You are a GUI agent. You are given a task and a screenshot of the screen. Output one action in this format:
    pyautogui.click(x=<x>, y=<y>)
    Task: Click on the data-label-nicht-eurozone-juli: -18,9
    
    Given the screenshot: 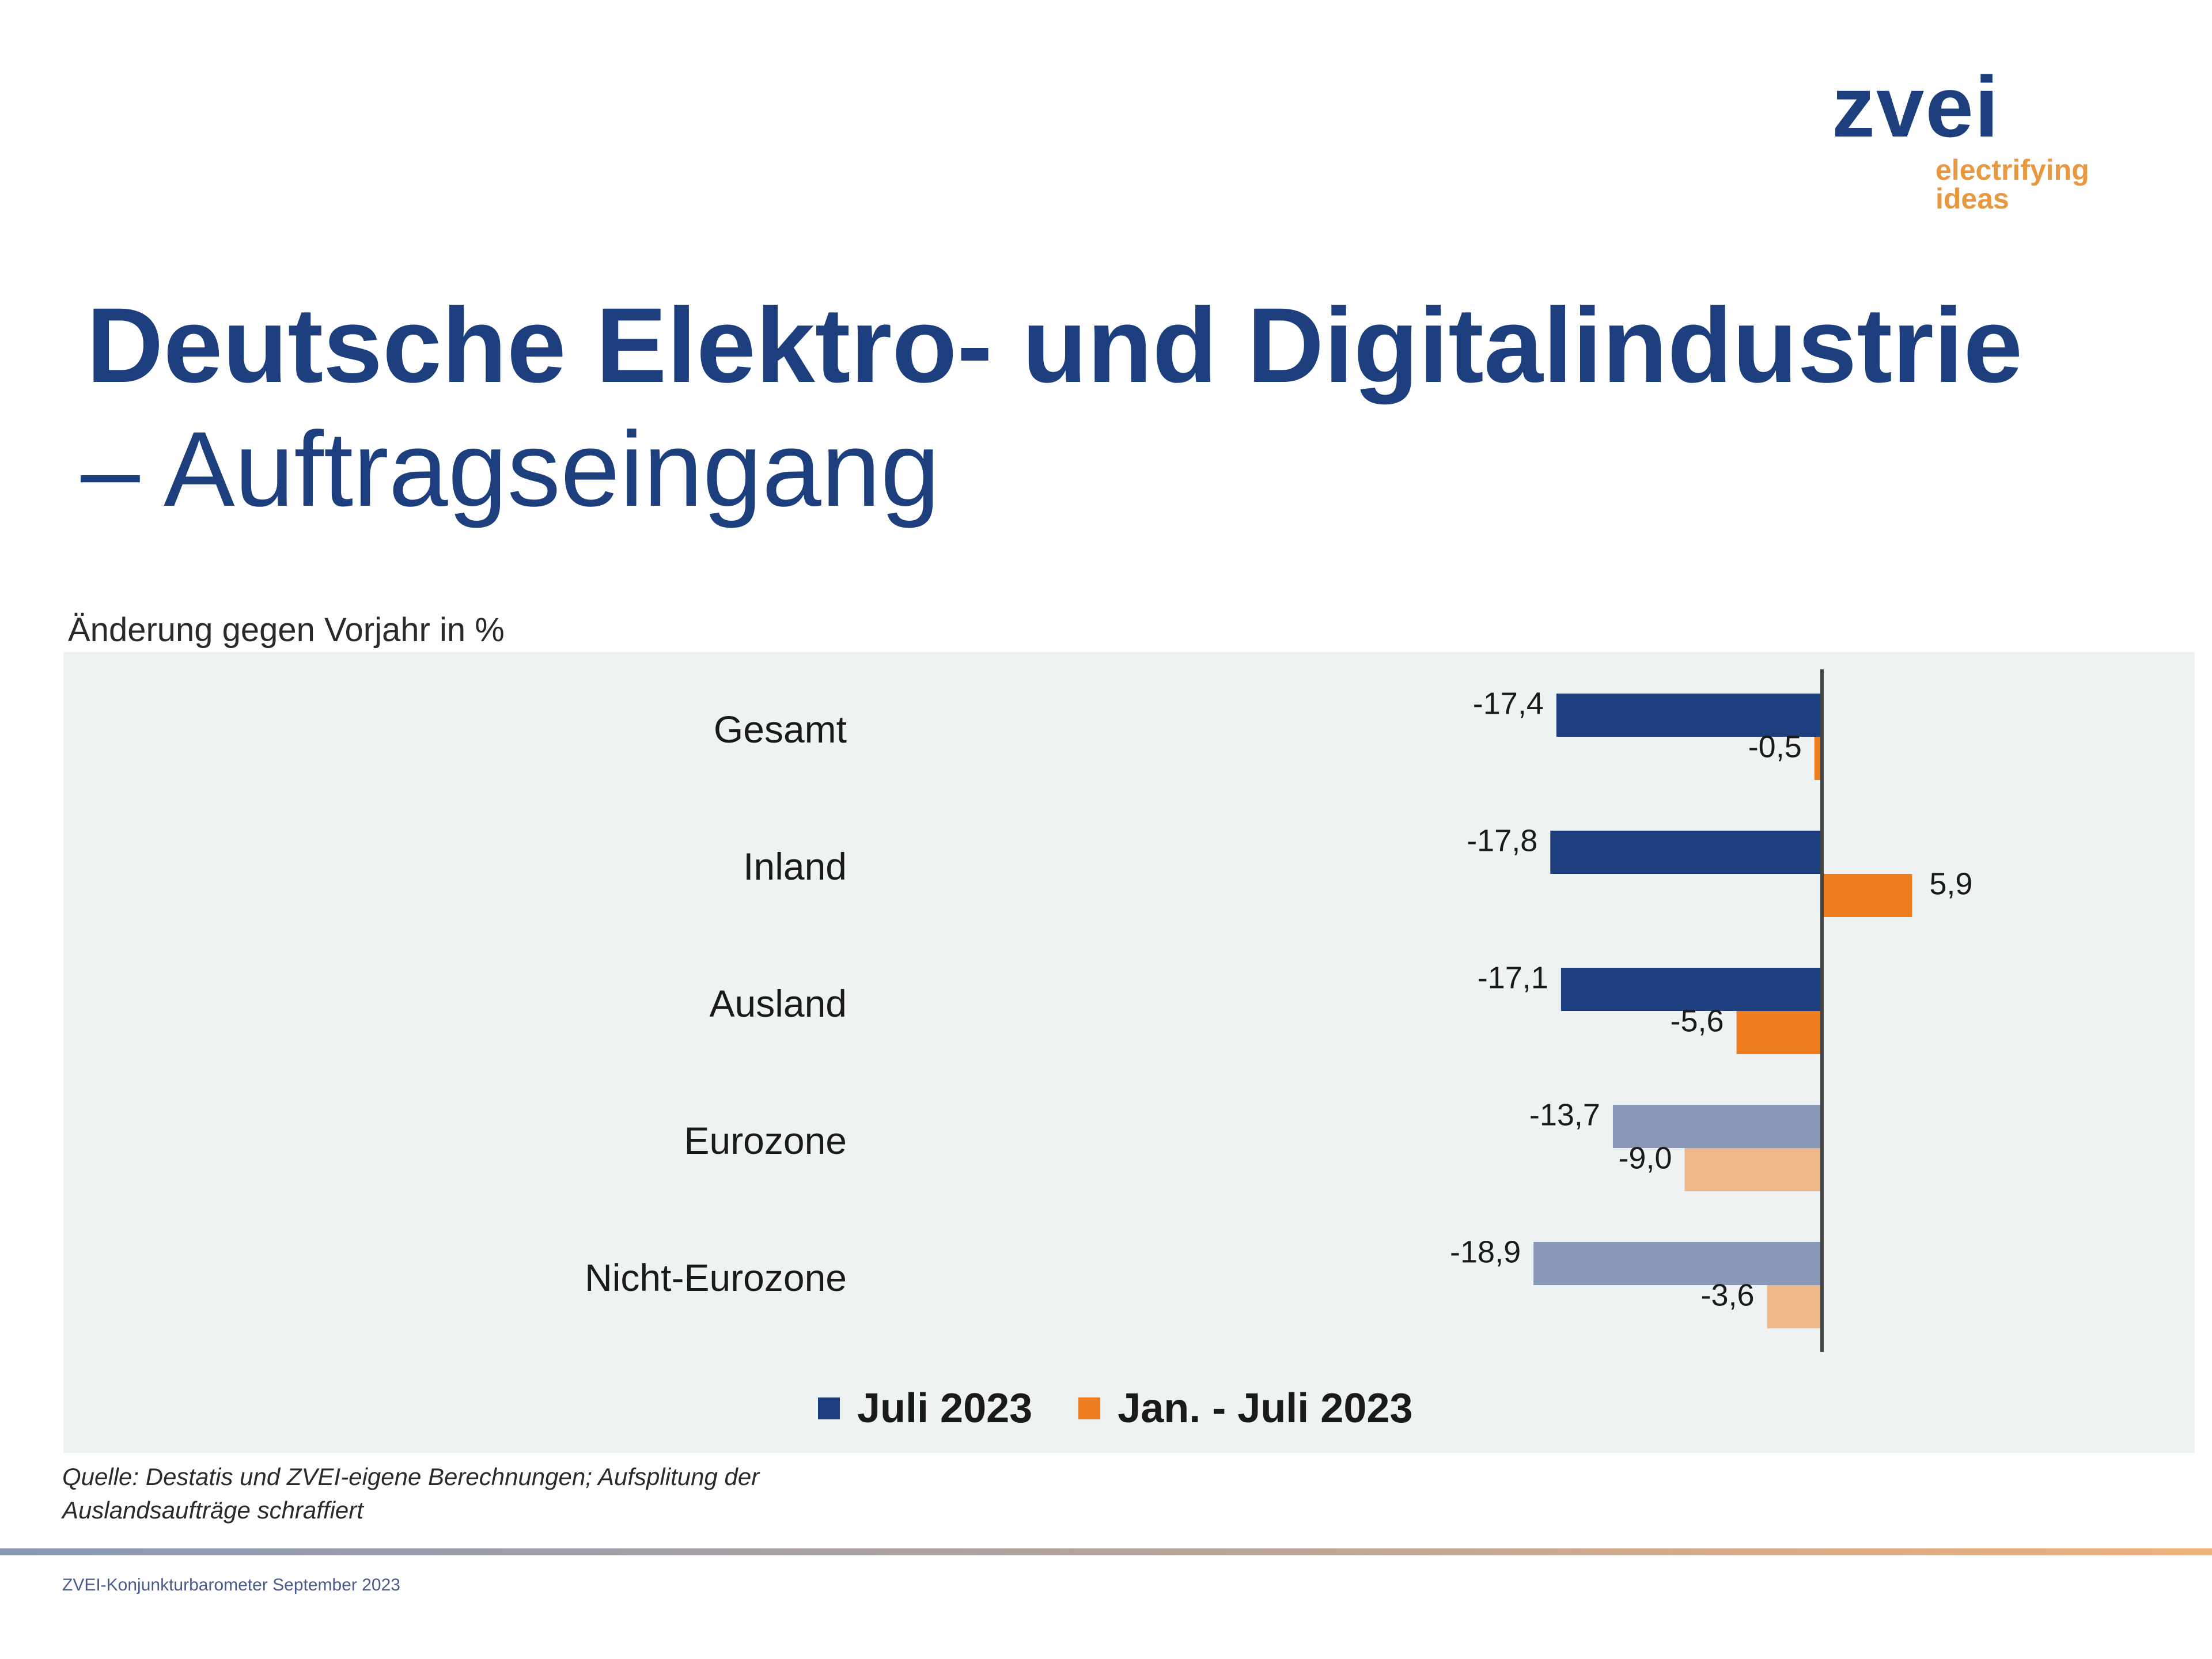 What is the action you would take?
    pyautogui.click(x=1485, y=1252)
    